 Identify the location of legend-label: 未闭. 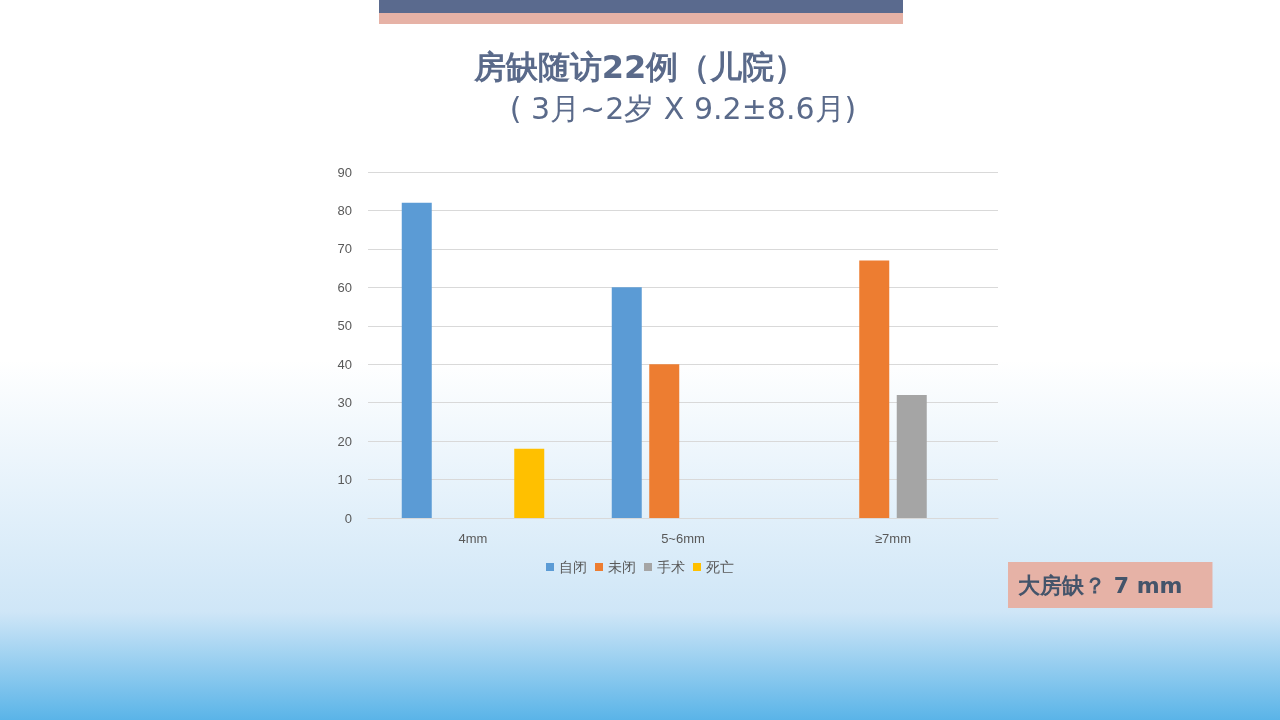
(622, 567).